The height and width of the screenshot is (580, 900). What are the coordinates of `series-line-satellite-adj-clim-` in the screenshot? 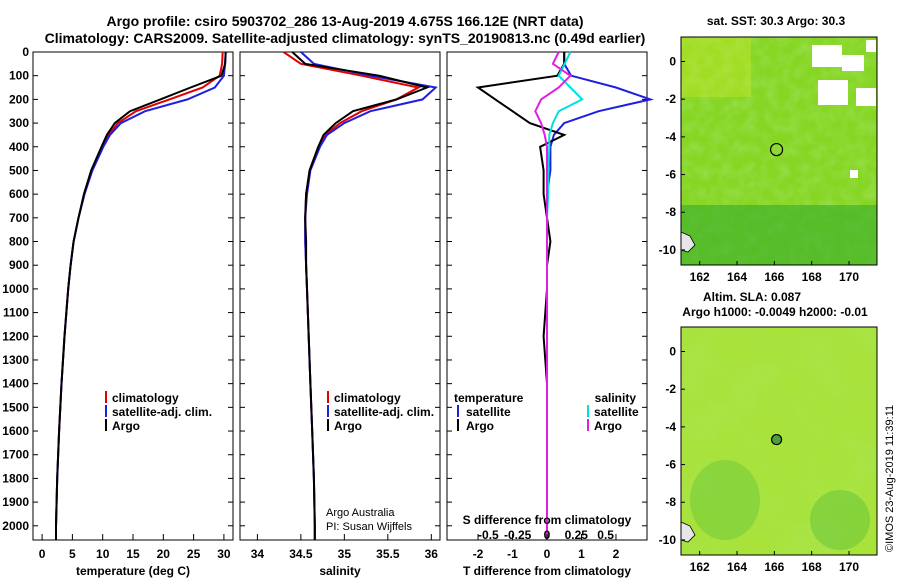 It's located at (369, 295).